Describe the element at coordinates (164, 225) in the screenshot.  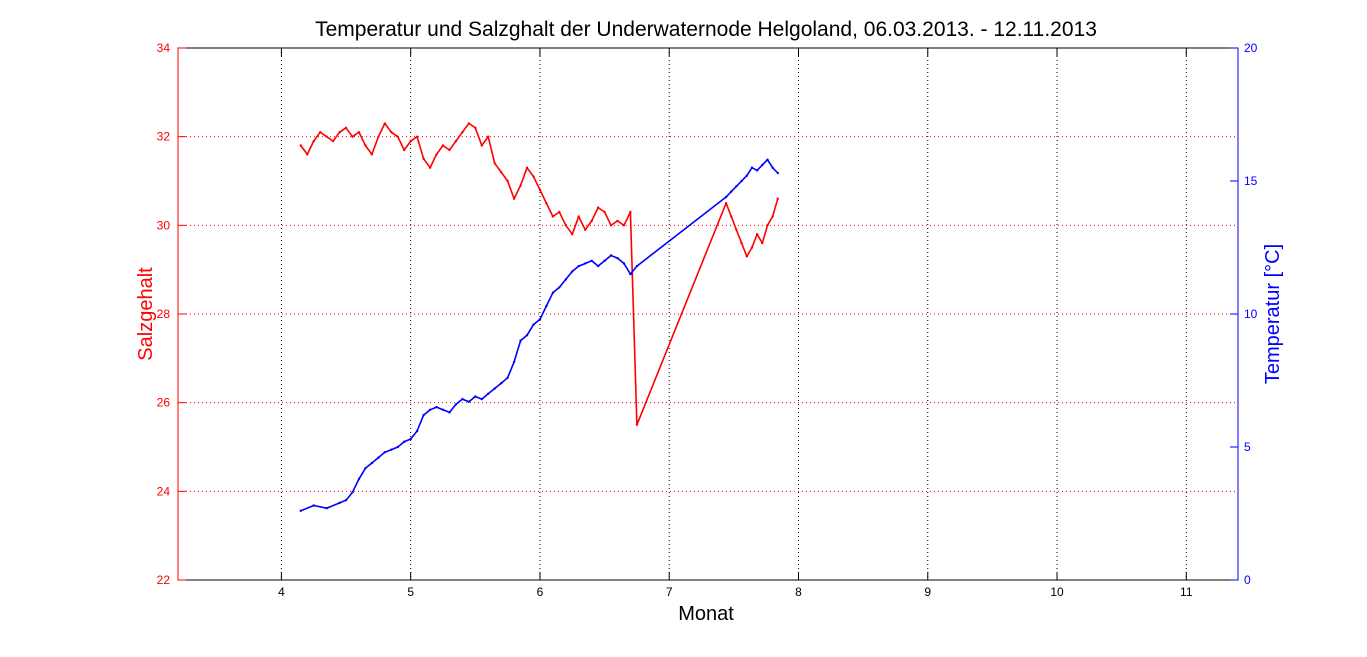
I see `y-left-tick-label: 30` at that location.